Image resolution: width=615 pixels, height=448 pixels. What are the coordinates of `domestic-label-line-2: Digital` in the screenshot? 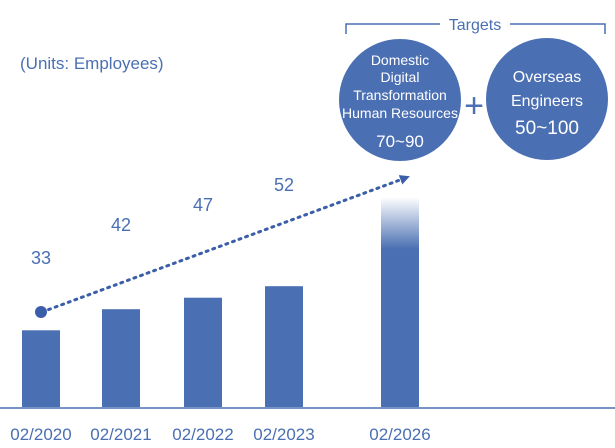 It's located at (400, 77).